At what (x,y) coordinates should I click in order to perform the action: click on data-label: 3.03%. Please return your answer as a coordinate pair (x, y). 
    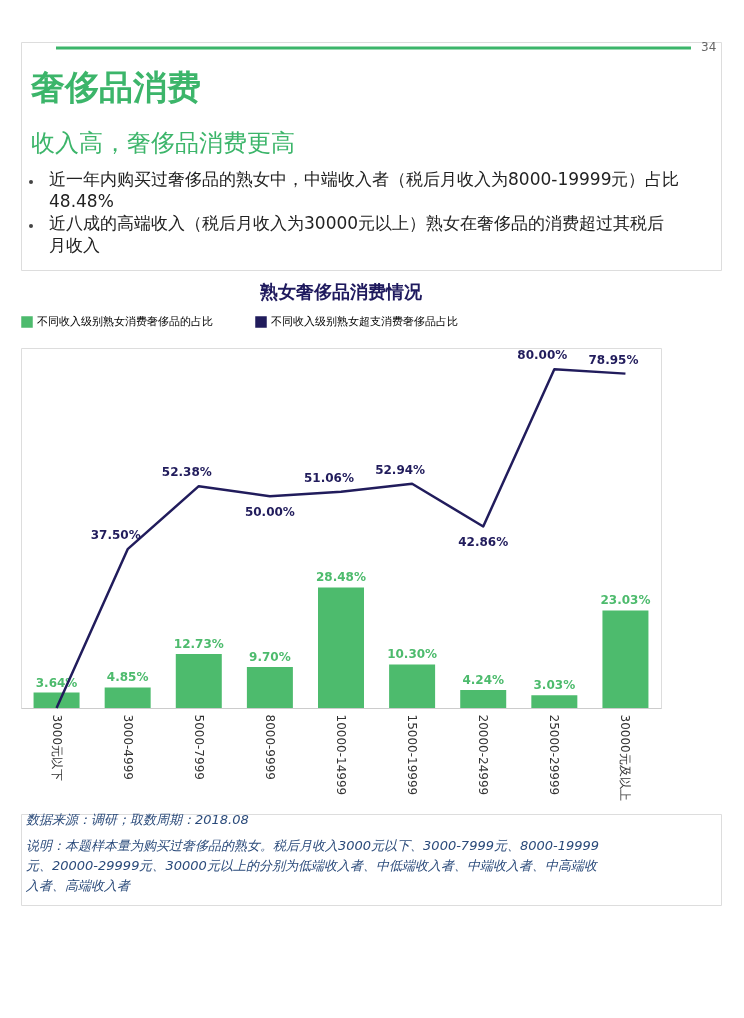
    Looking at the image, I should click on (554, 685).